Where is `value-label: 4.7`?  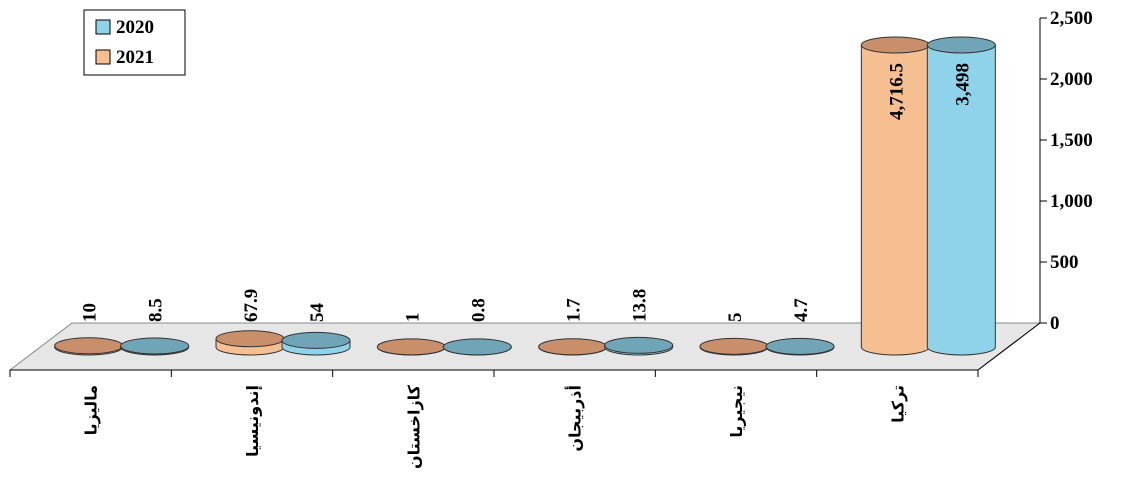
value-label: 4.7 is located at coordinates (801, 310).